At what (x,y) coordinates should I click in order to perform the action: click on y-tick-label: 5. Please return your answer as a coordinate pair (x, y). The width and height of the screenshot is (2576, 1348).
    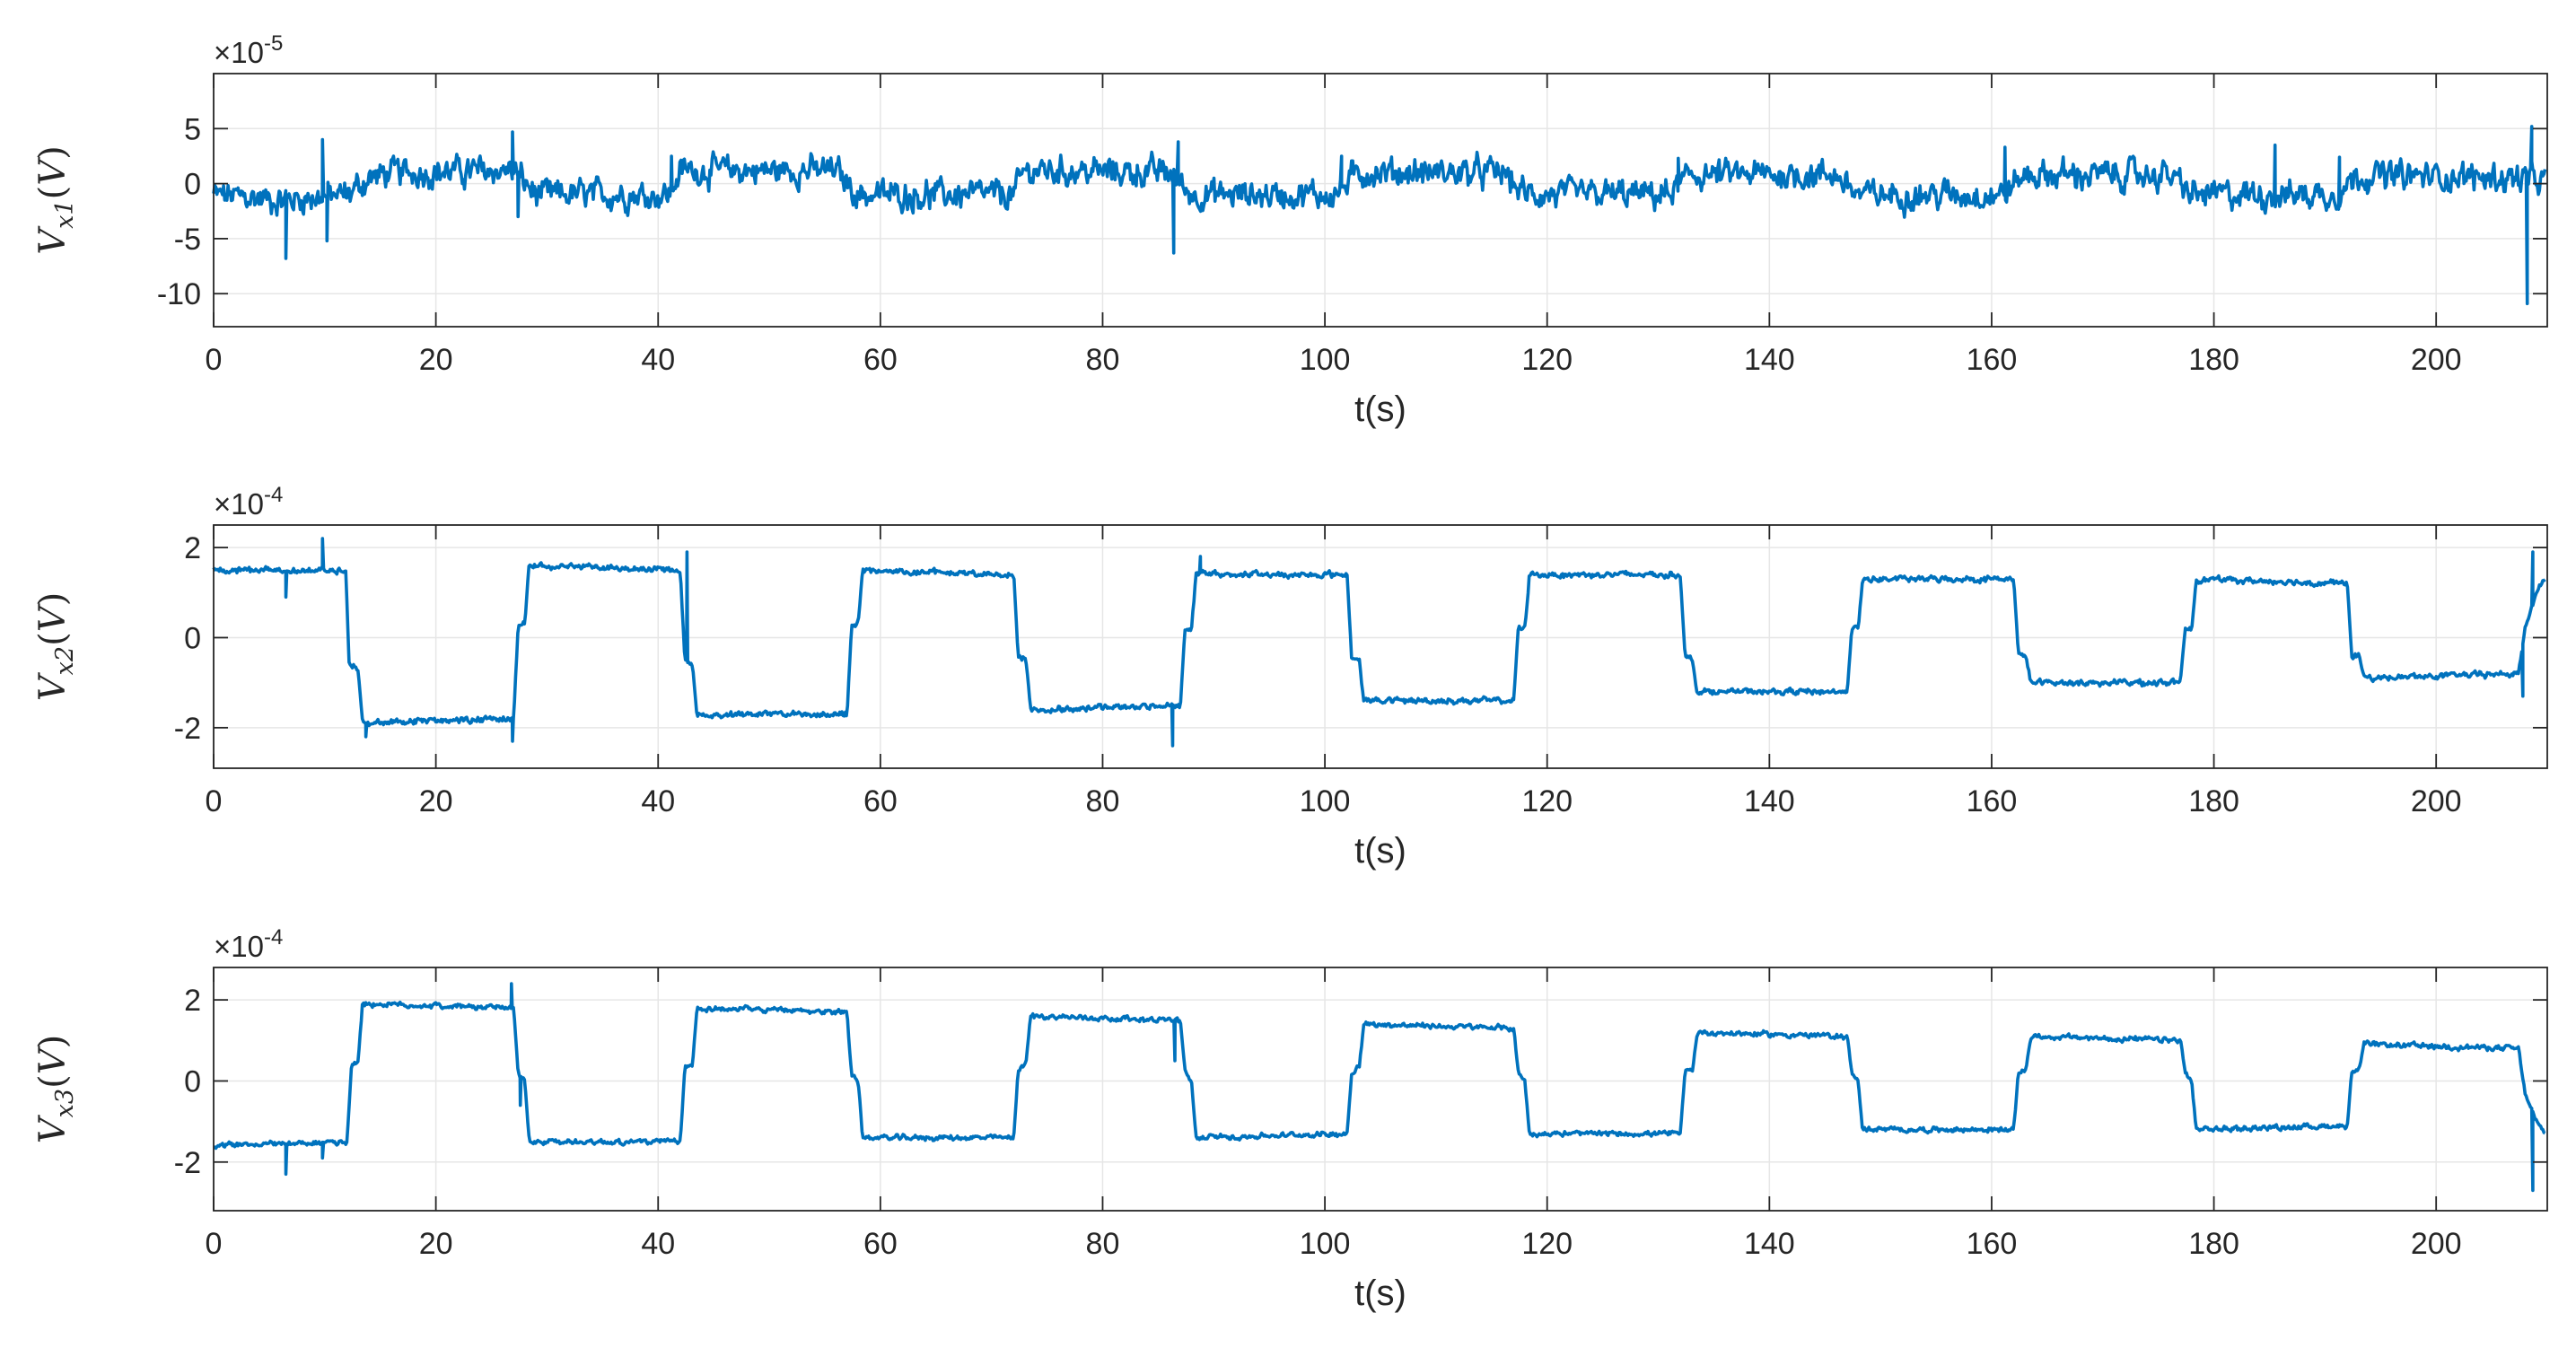
    Looking at the image, I should click on (192, 129).